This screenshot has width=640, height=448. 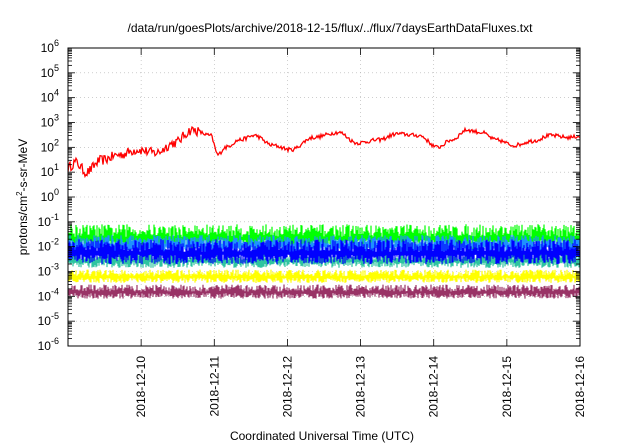 What do you see at coordinates (141, 387) in the screenshot?
I see `x-tick-label: 2018-12-10` at bounding box center [141, 387].